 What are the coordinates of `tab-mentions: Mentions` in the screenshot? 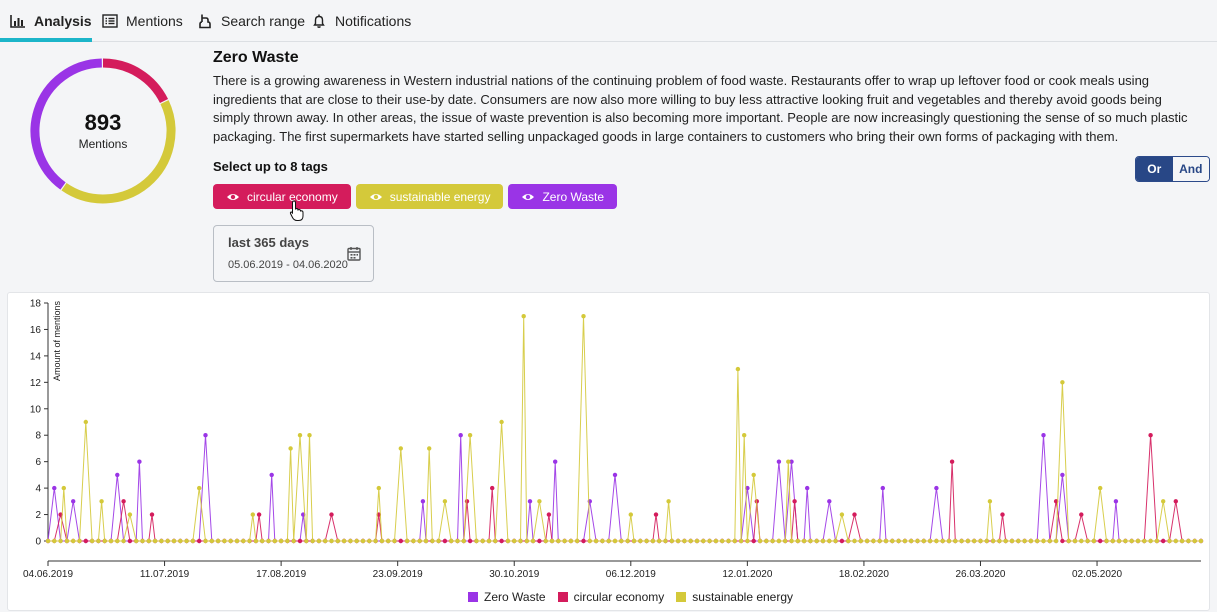 It's located at (142, 21).